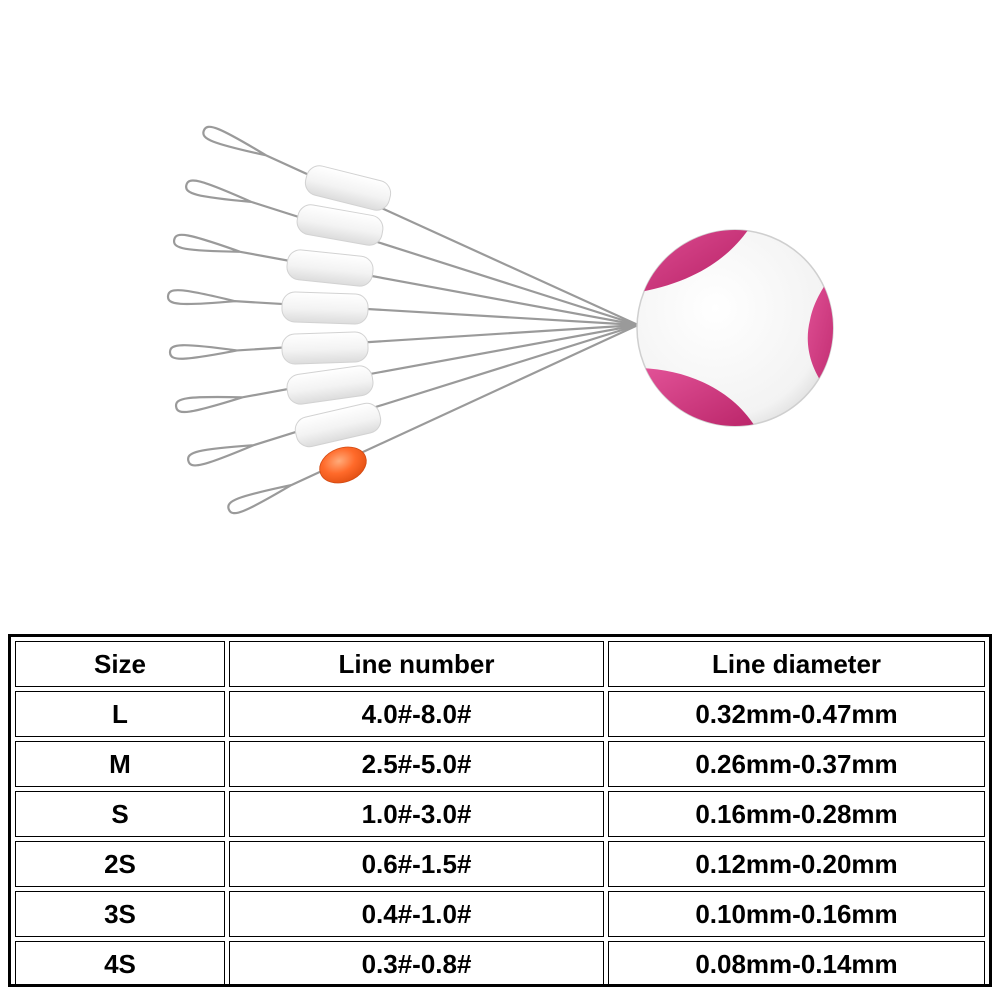  I want to click on table-row: M 2.5#-5.0# 0.26mm-0.37mm, so click(500, 764).